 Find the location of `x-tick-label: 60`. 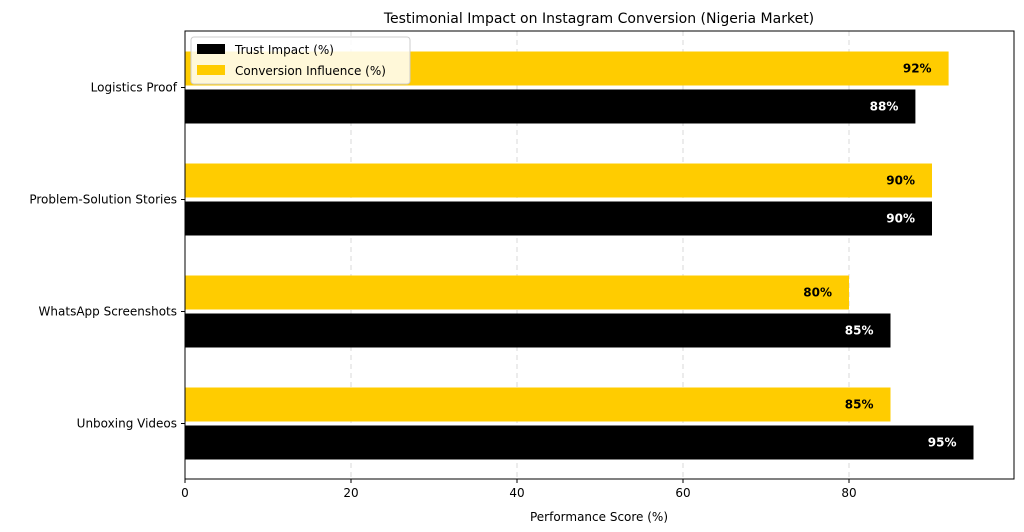

x-tick-label: 60 is located at coordinates (682, 493).